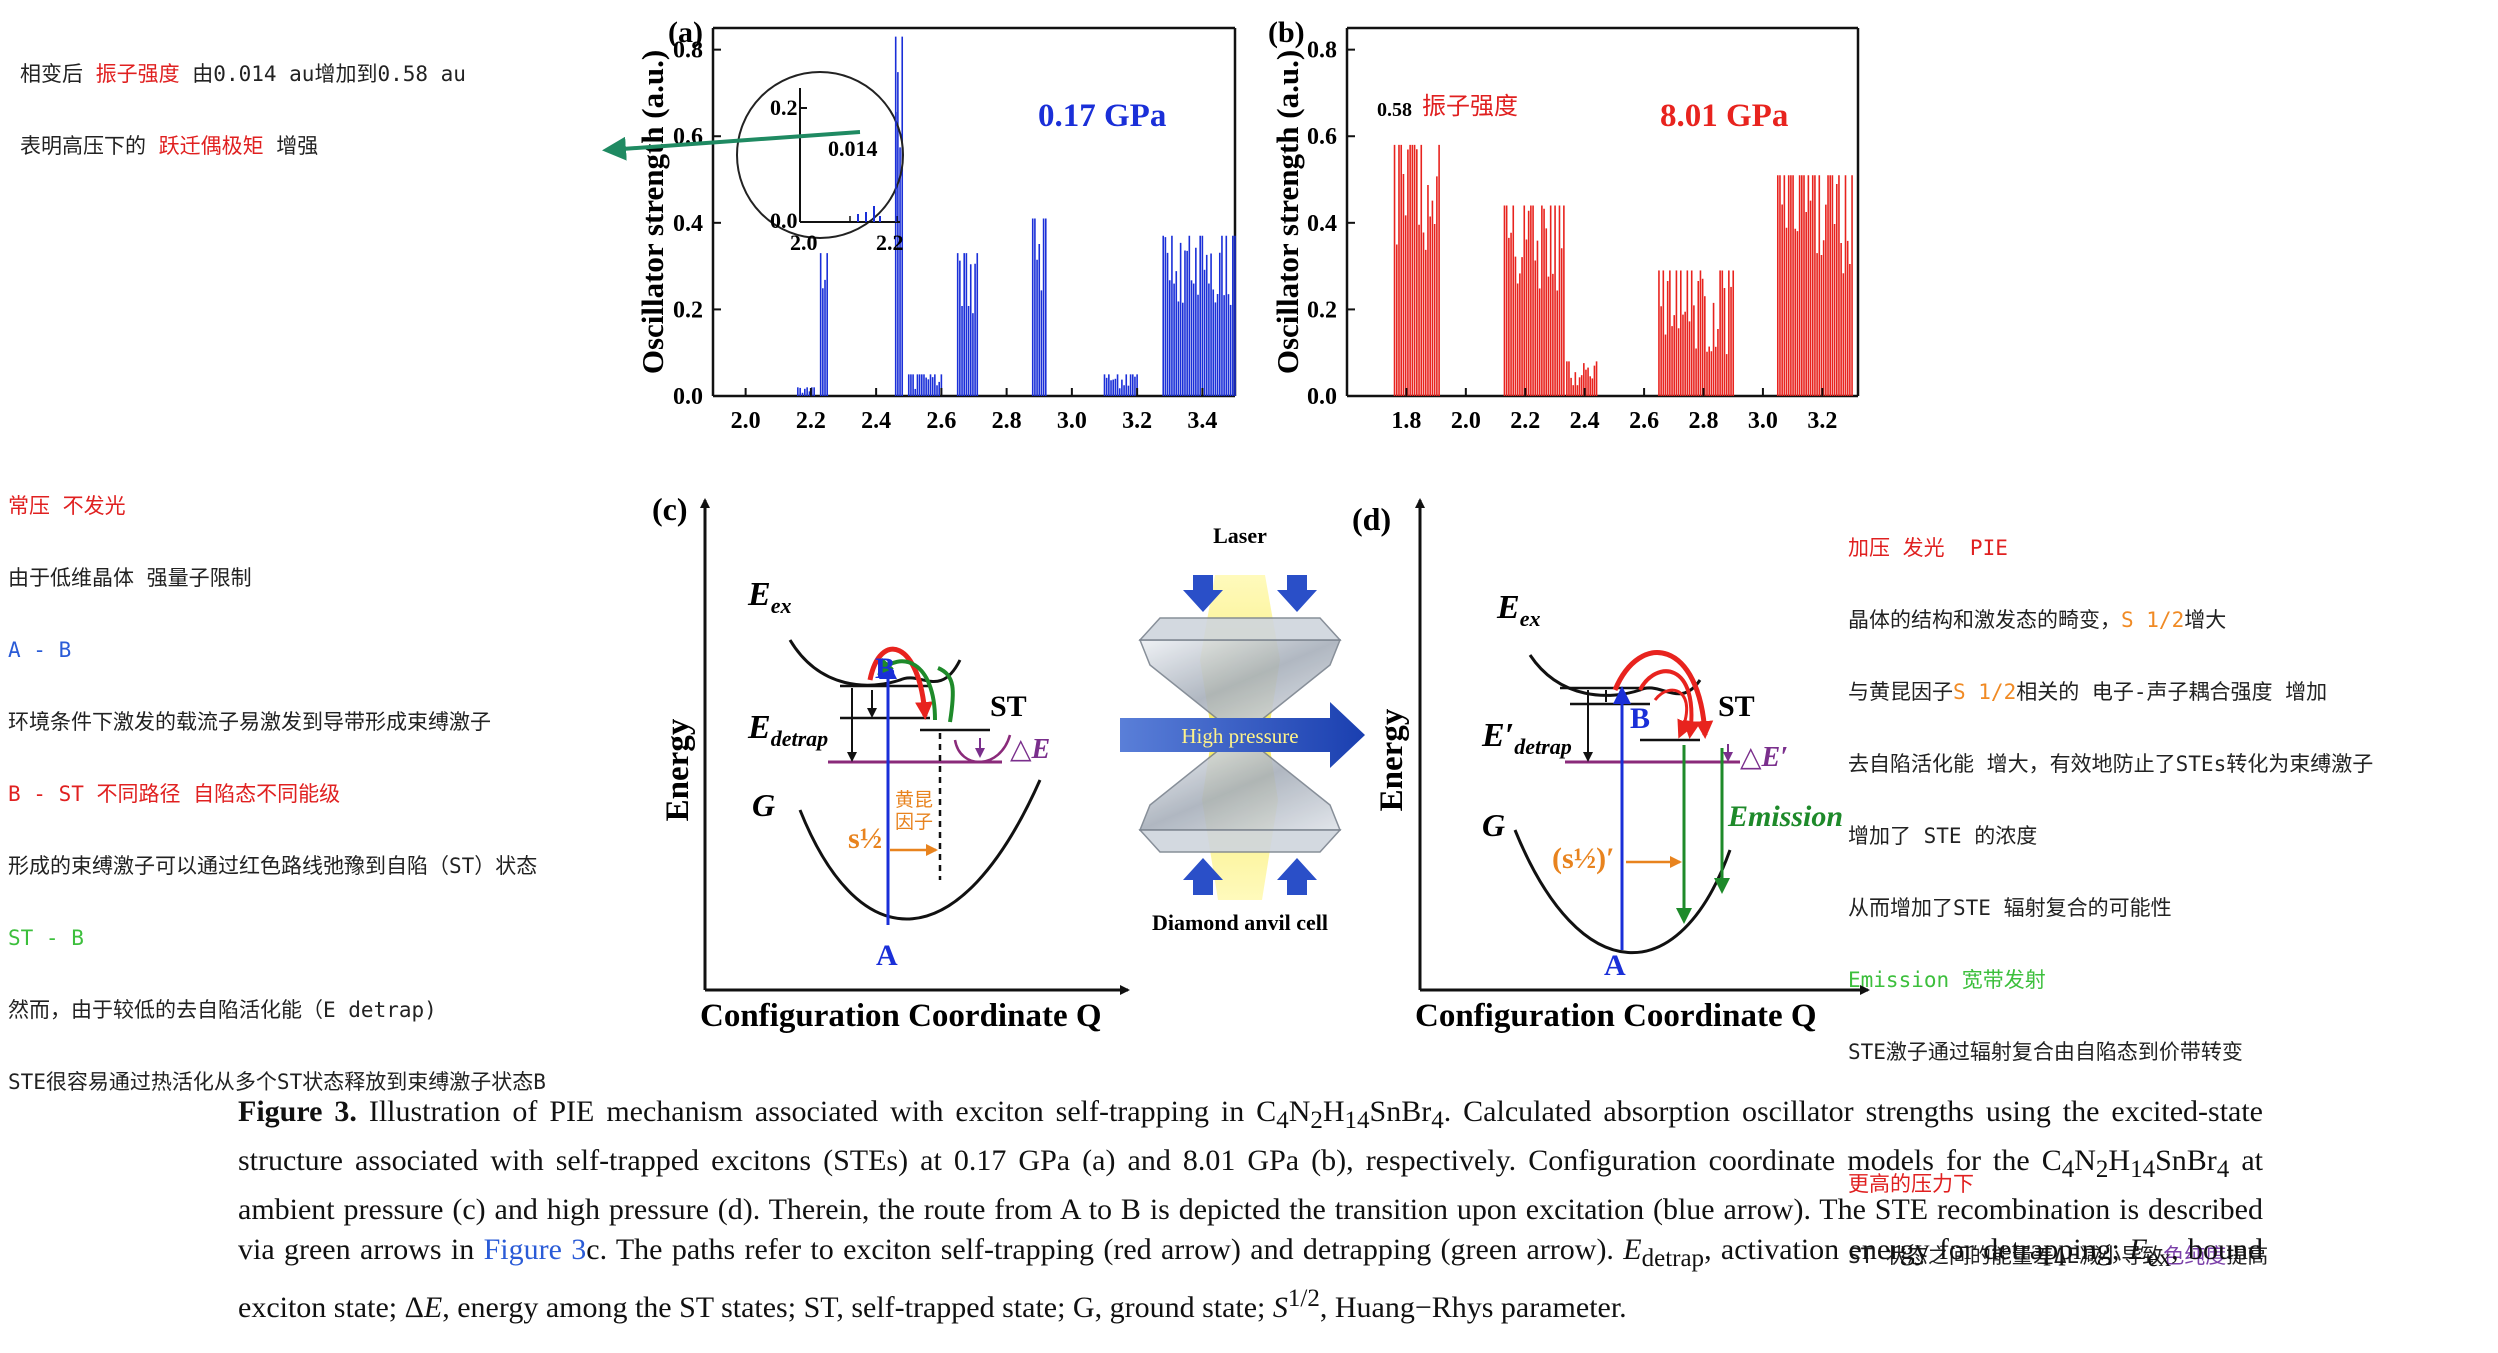  I want to click on note-line: A - B, so click(40, 650).